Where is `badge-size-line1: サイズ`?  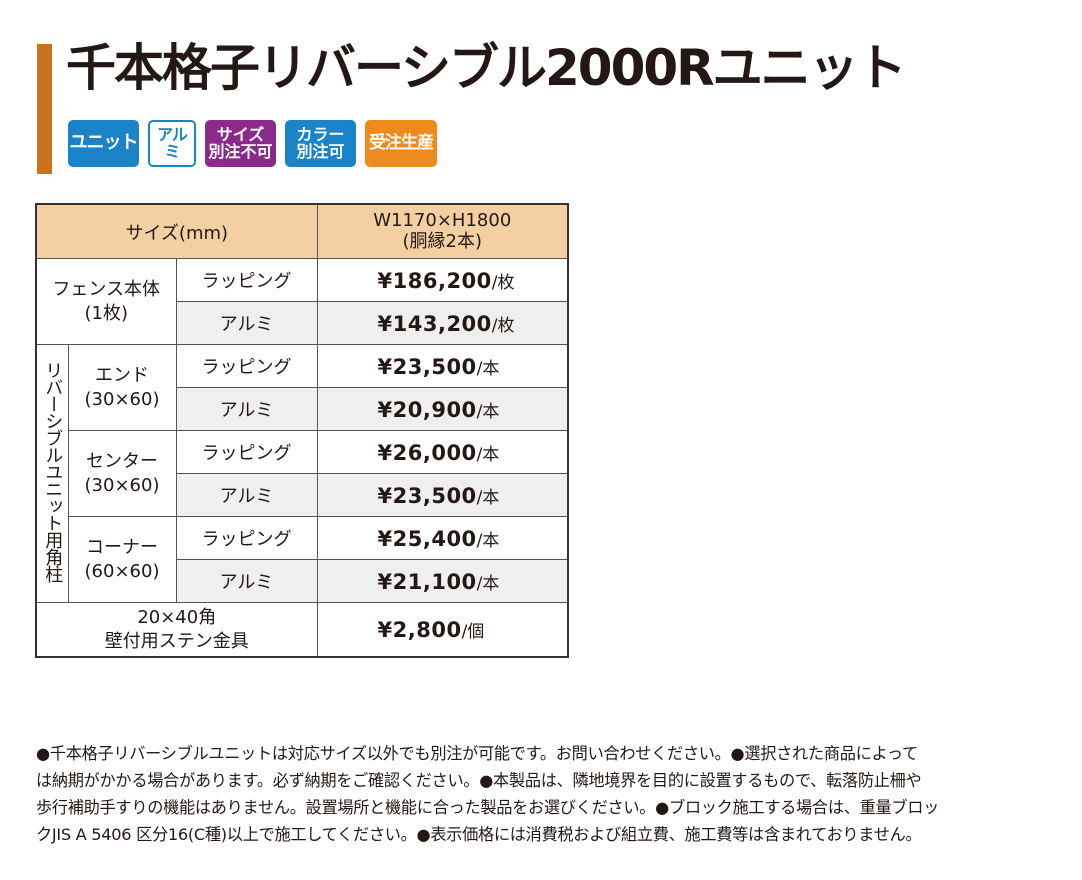 badge-size-line1: サイズ is located at coordinates (240, 134).